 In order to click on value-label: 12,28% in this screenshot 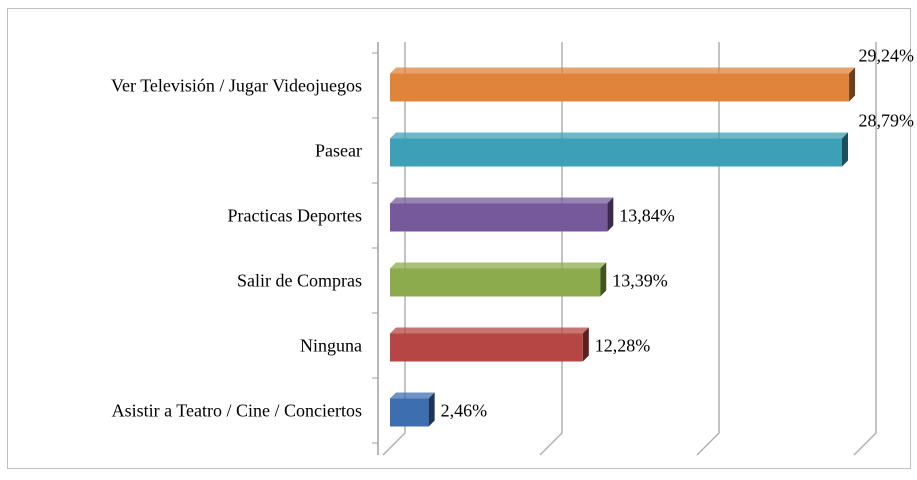, I will do `click(623, 346)`.